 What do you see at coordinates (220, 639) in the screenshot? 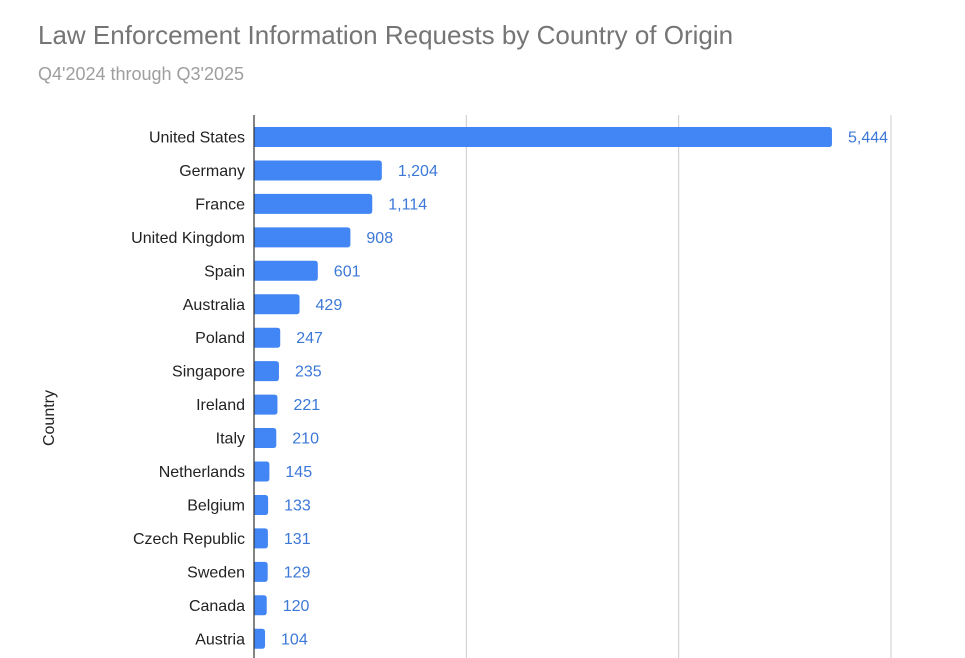
I see `category-label: Austria` at bounding box center [220, 639].